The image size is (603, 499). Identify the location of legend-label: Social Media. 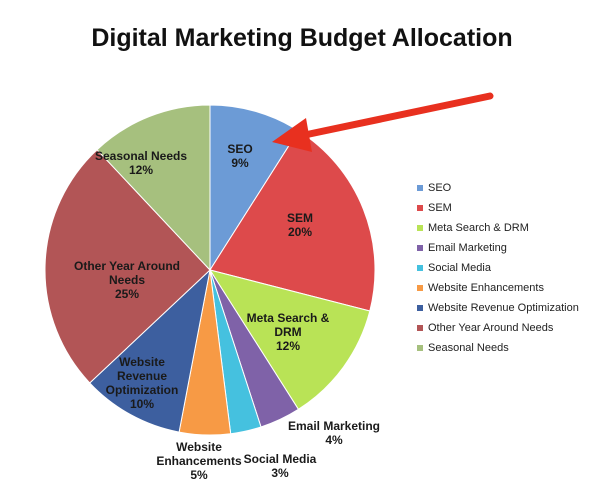
(459, 268).